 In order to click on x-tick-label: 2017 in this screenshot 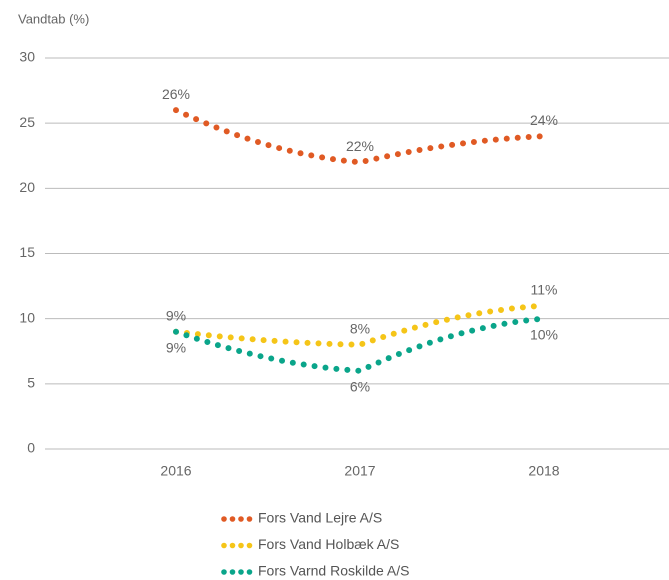, I will do `click(359, 471)`.